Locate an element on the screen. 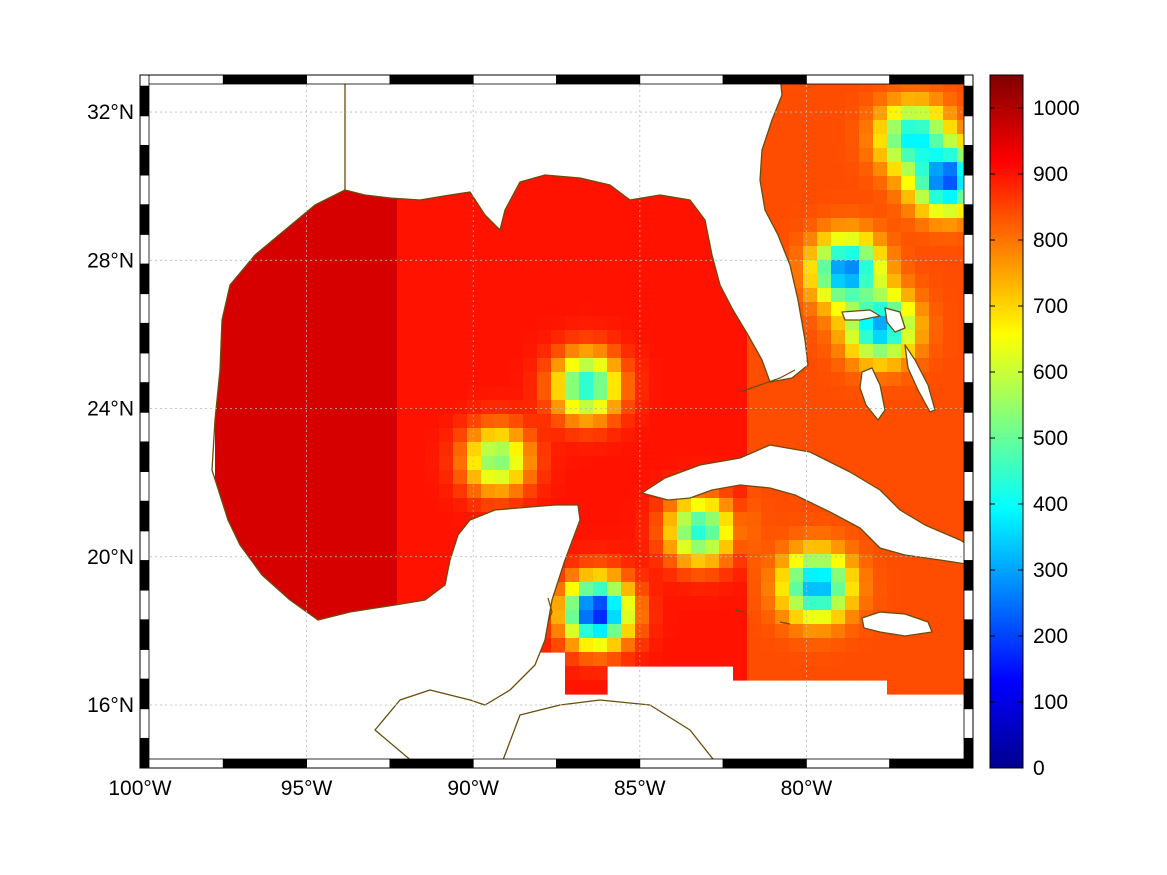 This screenshot has height=875, width=1167. x-tick-label: 85°W is located at coordinates (640, 788).